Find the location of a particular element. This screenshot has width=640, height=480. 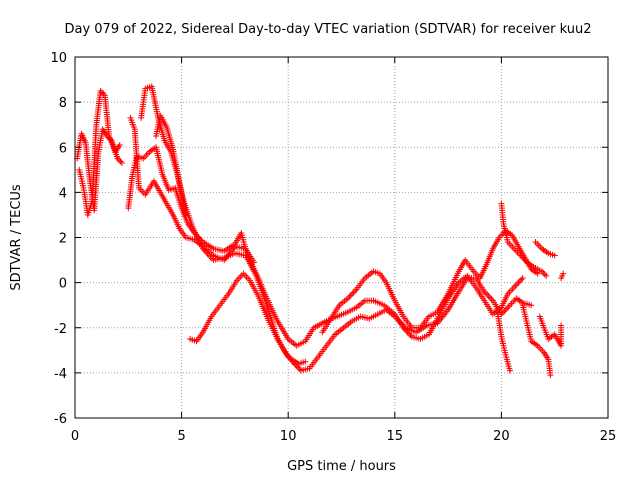

y-tick-label: 0 is located at coordinates (63, 284).